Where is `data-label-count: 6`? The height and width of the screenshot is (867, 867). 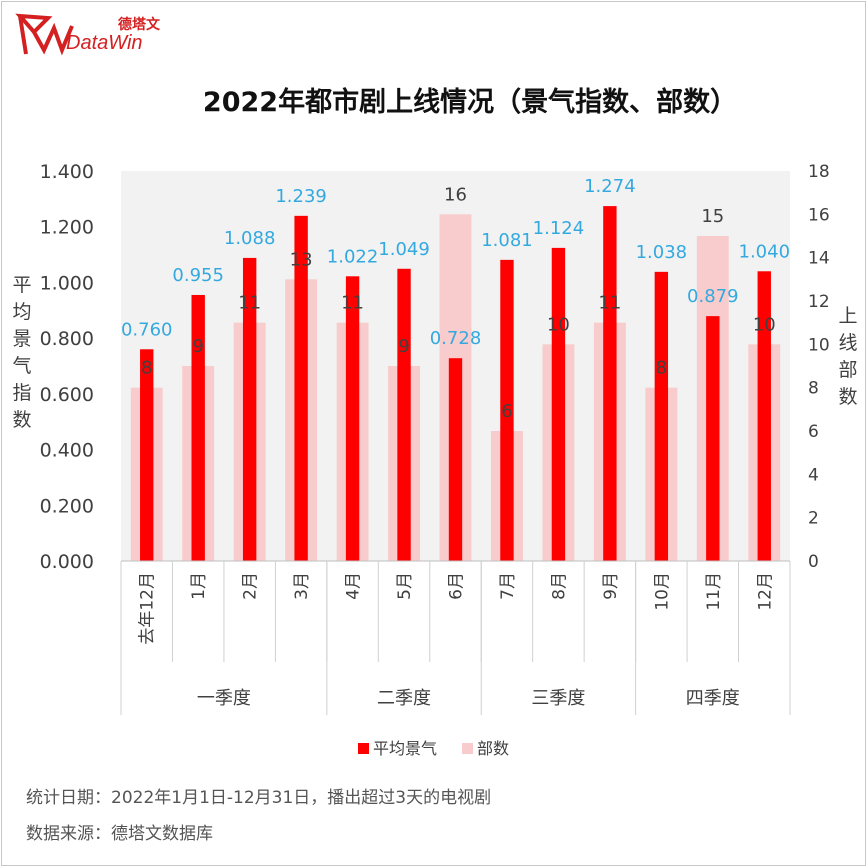
data-label-count: 6 is located at coordinates (506, 411).